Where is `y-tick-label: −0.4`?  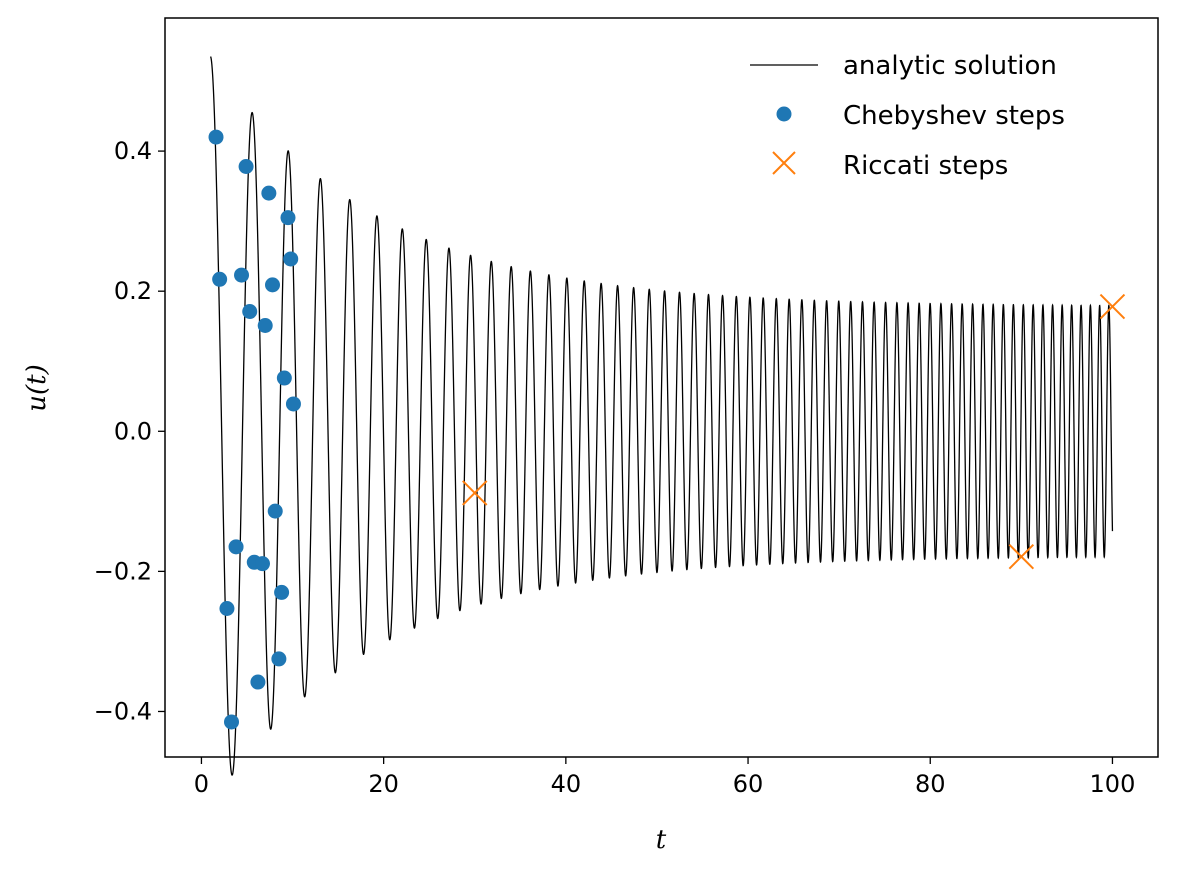
y-tick-label: −0.4 is located at coordinates (123, 711).